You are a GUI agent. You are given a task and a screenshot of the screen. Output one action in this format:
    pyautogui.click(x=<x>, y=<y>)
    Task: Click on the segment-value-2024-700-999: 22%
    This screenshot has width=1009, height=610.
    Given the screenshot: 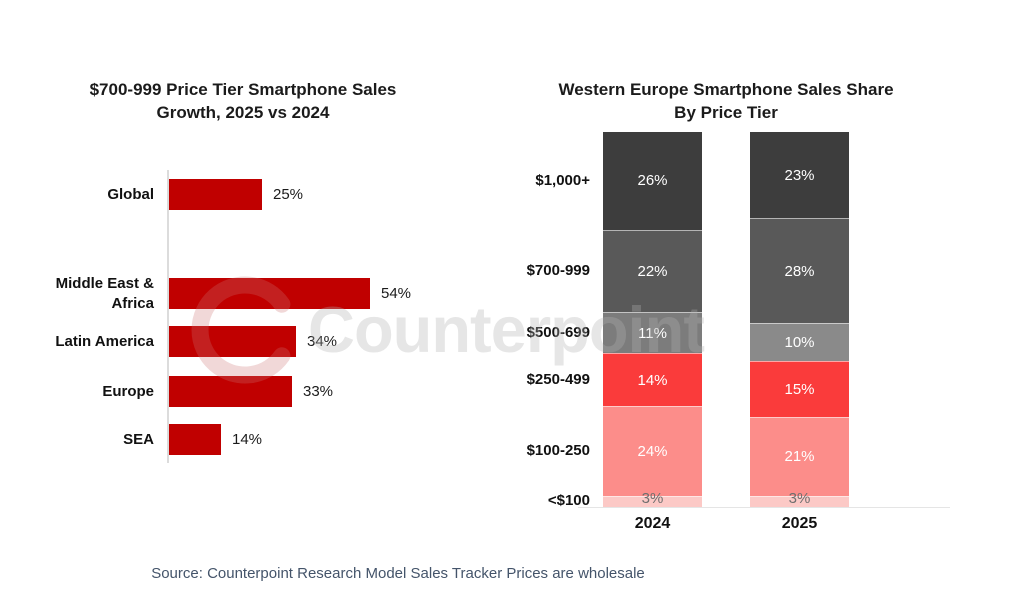 What is the action you would take?
    pyautogui.click(x=652, y=271)
    